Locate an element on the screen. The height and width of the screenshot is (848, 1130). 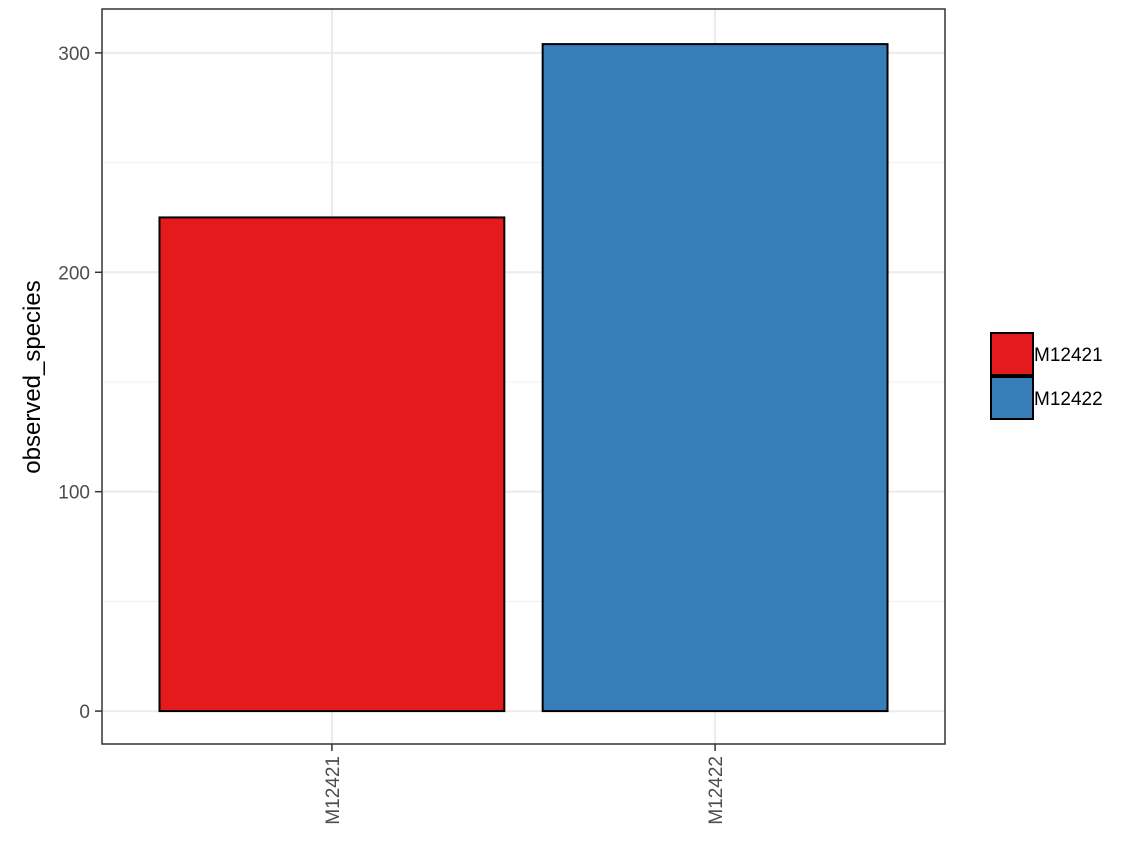
legend-swatch-M12421 is located at coordinates (1012, 354).